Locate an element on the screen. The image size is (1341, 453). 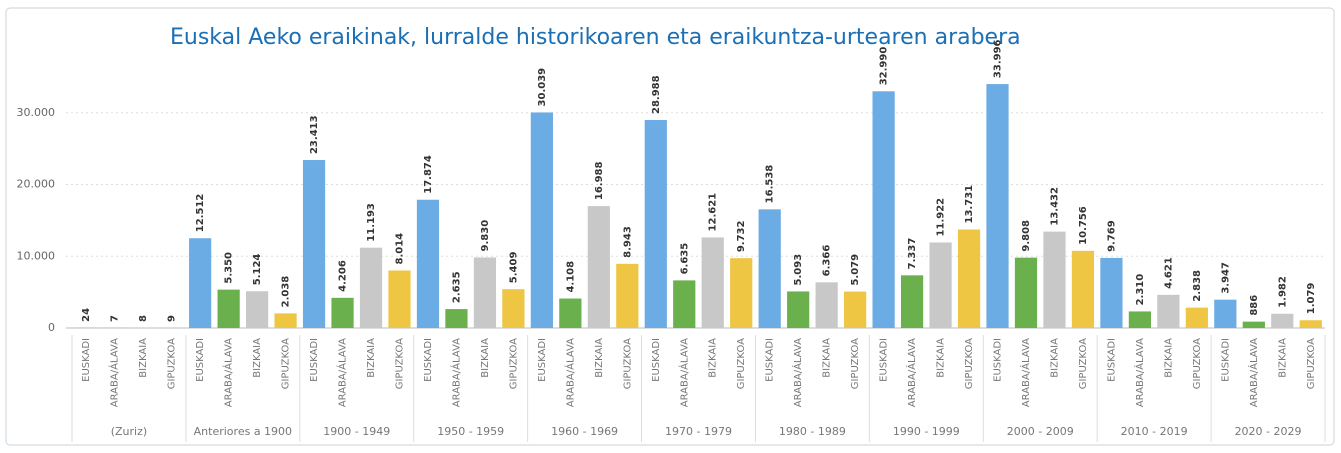
value-label: 6.366 is located at coordinates (827, 261).